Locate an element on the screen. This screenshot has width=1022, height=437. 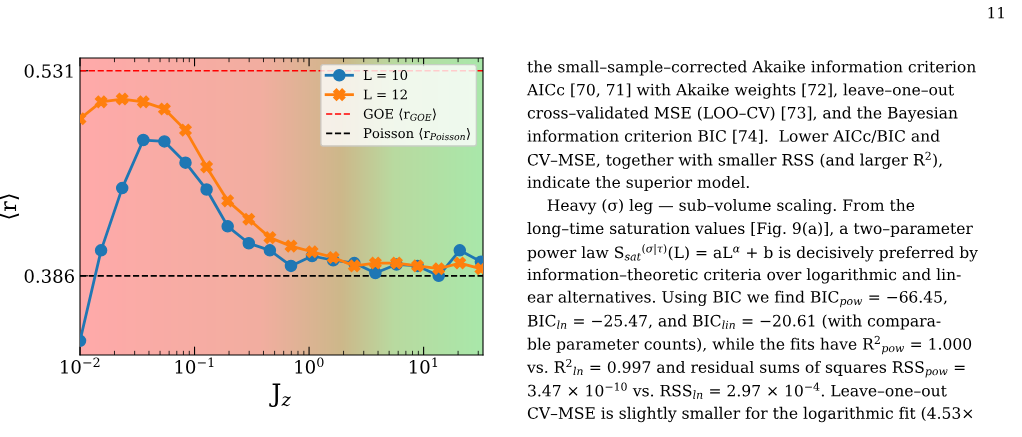
text: ble parameter counts), while the fits have R$^{2}$$_{pow}$ = 1.000 is located at coordinates (749, 345).